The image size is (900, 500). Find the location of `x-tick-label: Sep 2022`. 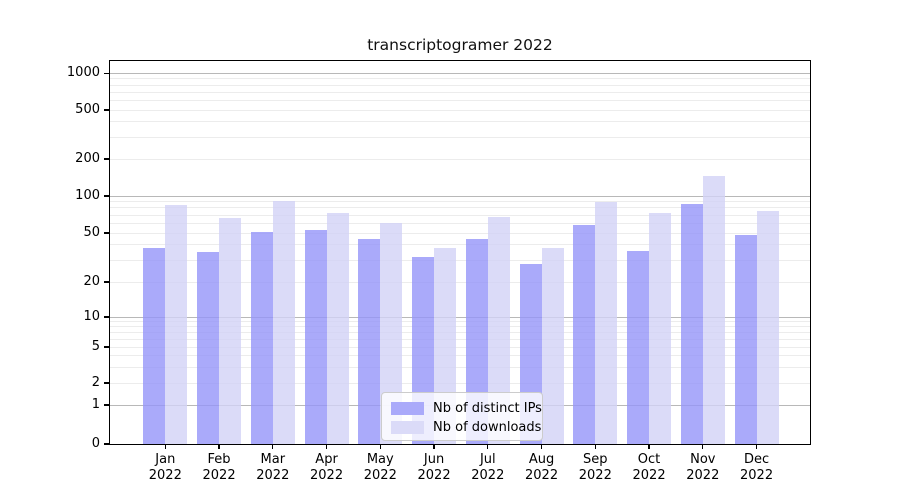

x-tick-label: Sep 2022 is located at coordinates (595, 468).